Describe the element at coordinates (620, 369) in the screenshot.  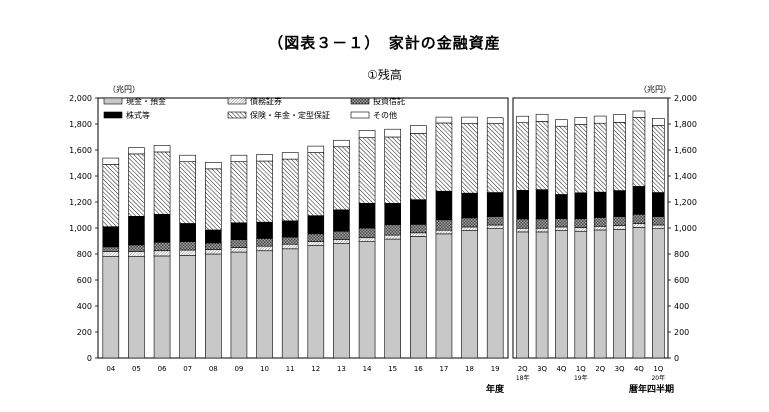
I see `x-tick-label: 3Q` at that location.